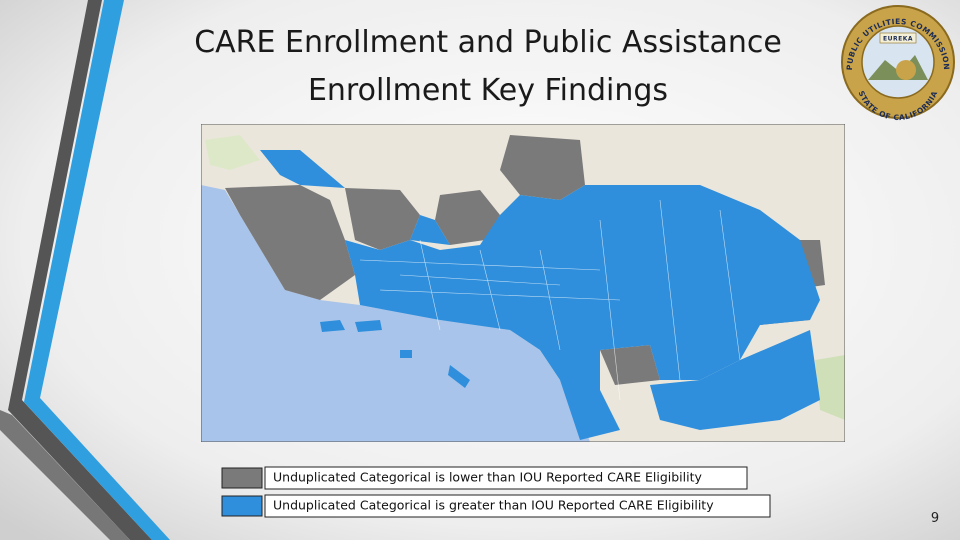  I want to click on title-line: CARE Enrollment and Public Assistance, so click(488, 42).